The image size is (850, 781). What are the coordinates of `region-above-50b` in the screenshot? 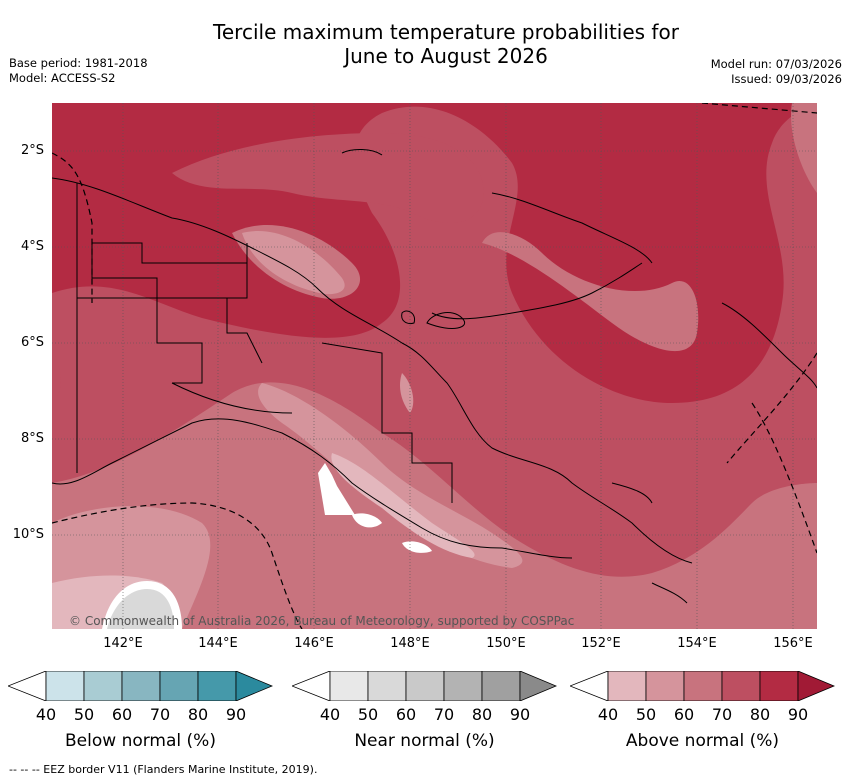 It's located at (390, 475).